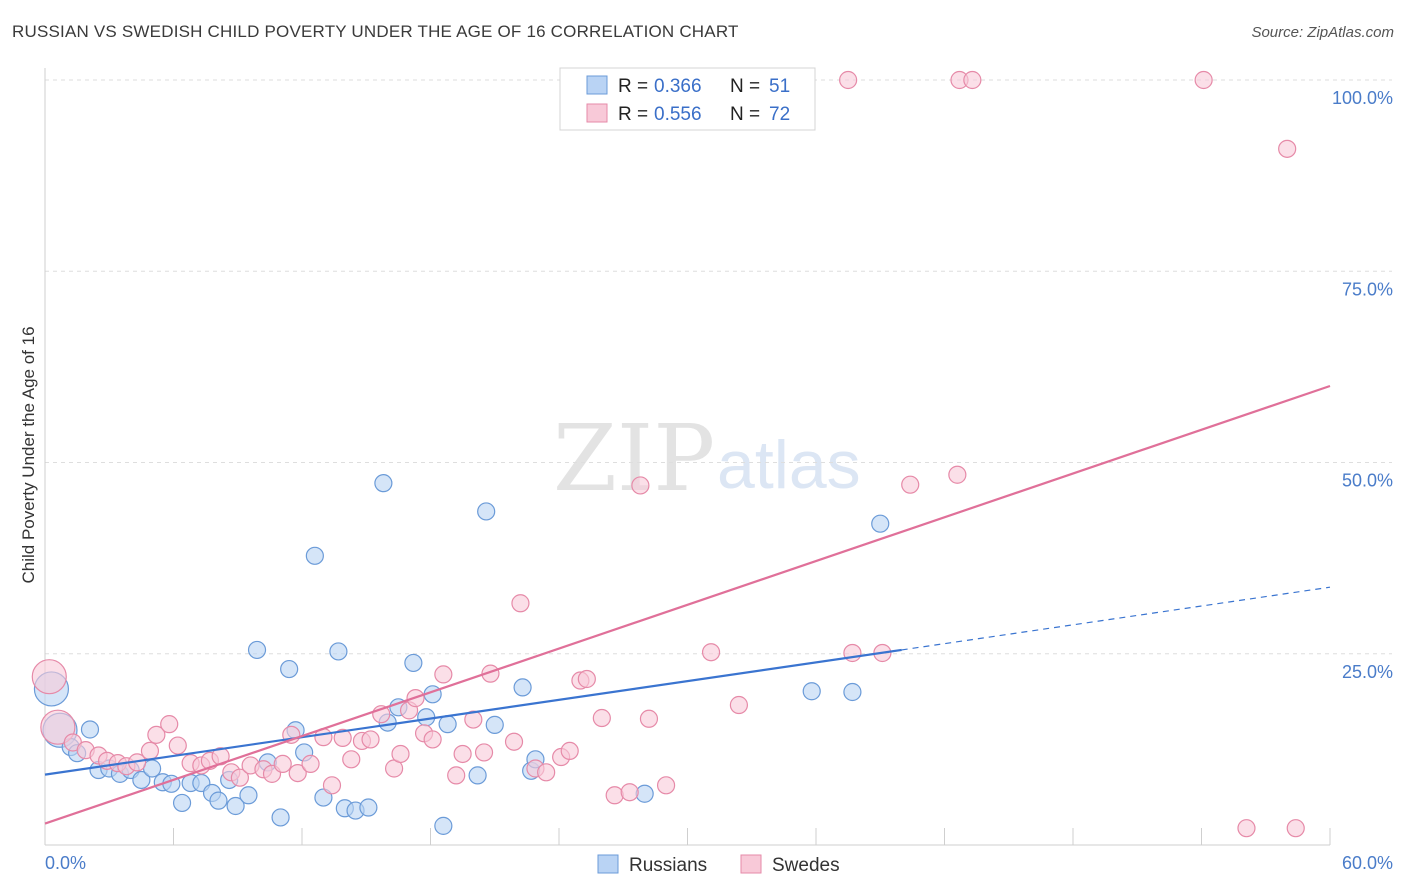 The width and height of the screenshot is (1406, 892). I want to click on legend-n-value: 72, so click(779, 114).